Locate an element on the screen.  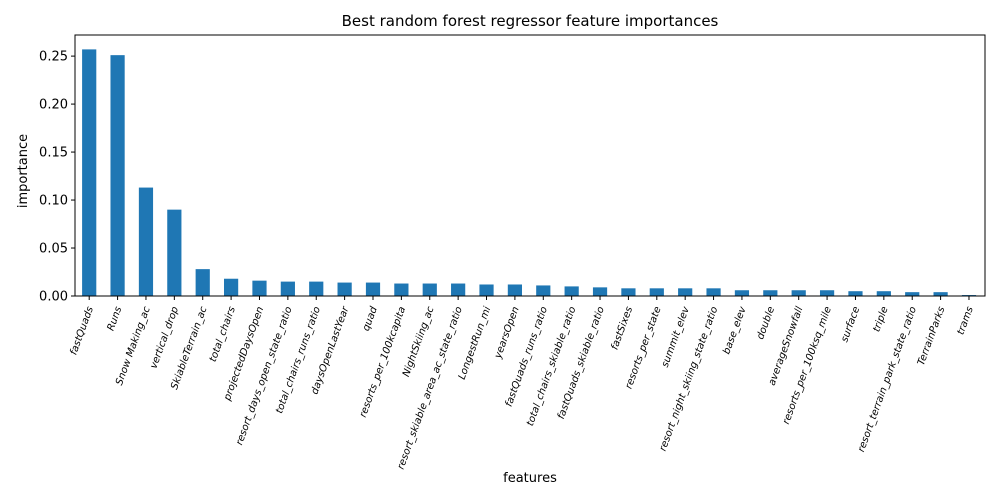
bar-daysopenlastyear is located at coordinates (344, 289).